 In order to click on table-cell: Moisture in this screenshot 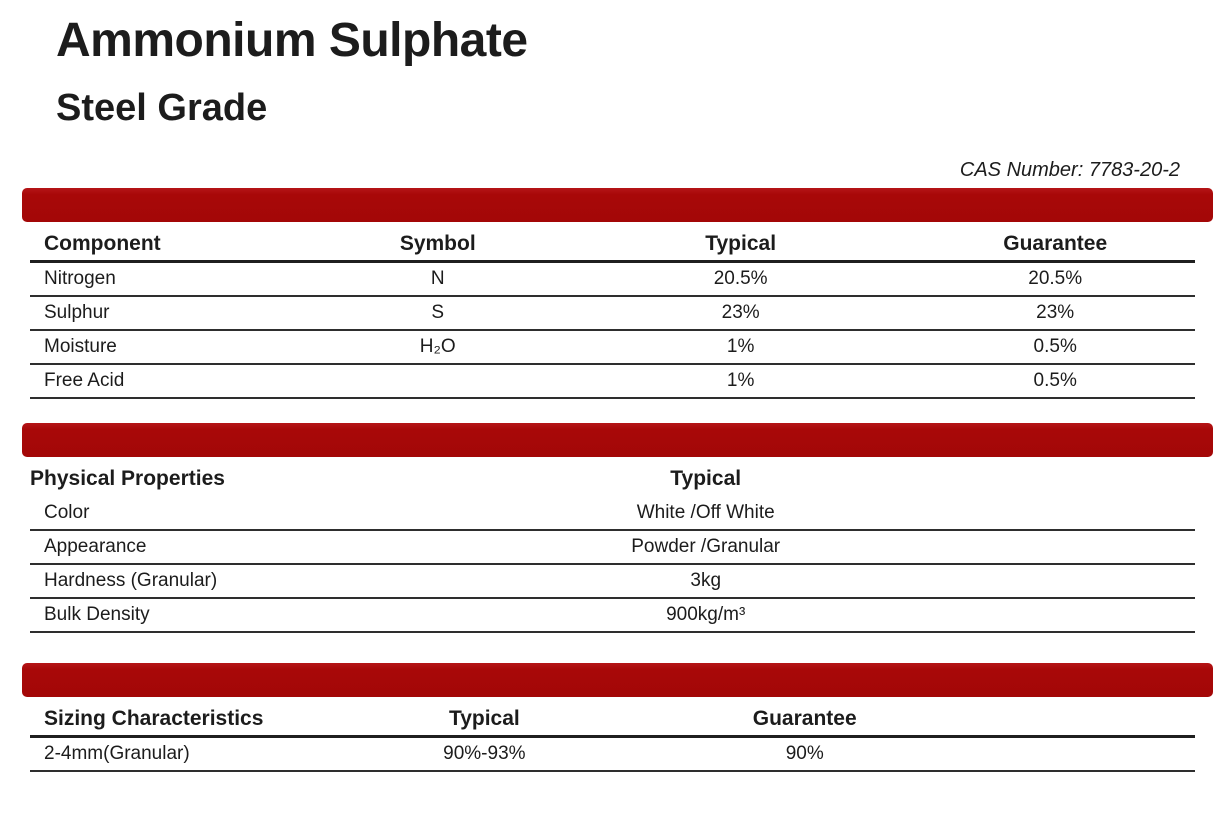, I will do `click(170, 348)`.